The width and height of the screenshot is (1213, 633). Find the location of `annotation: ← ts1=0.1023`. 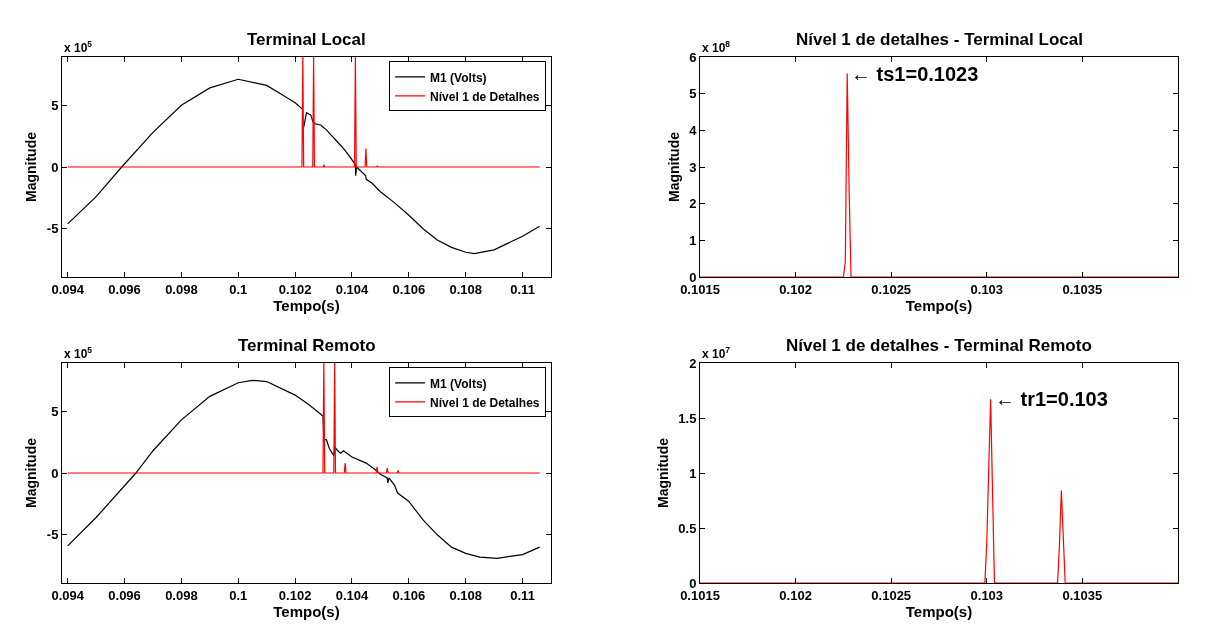

annotation: ← ts1=0.1023 is located at coordinates (915, 74).